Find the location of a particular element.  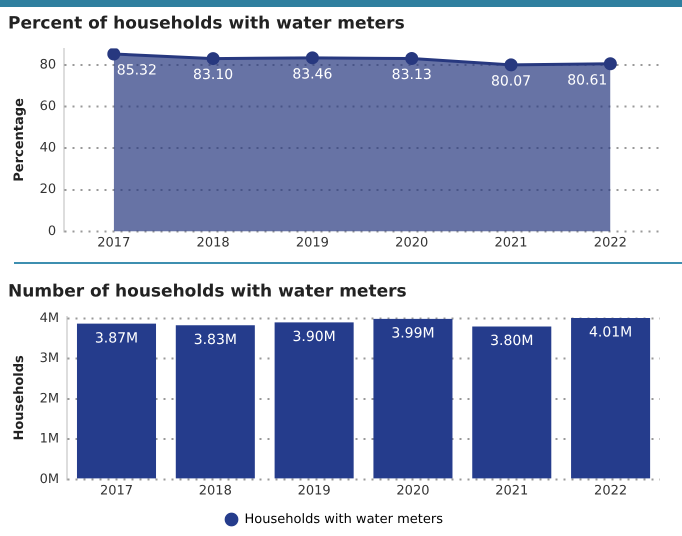

y-tick-label: 4M is located at coordinates (50, 318).